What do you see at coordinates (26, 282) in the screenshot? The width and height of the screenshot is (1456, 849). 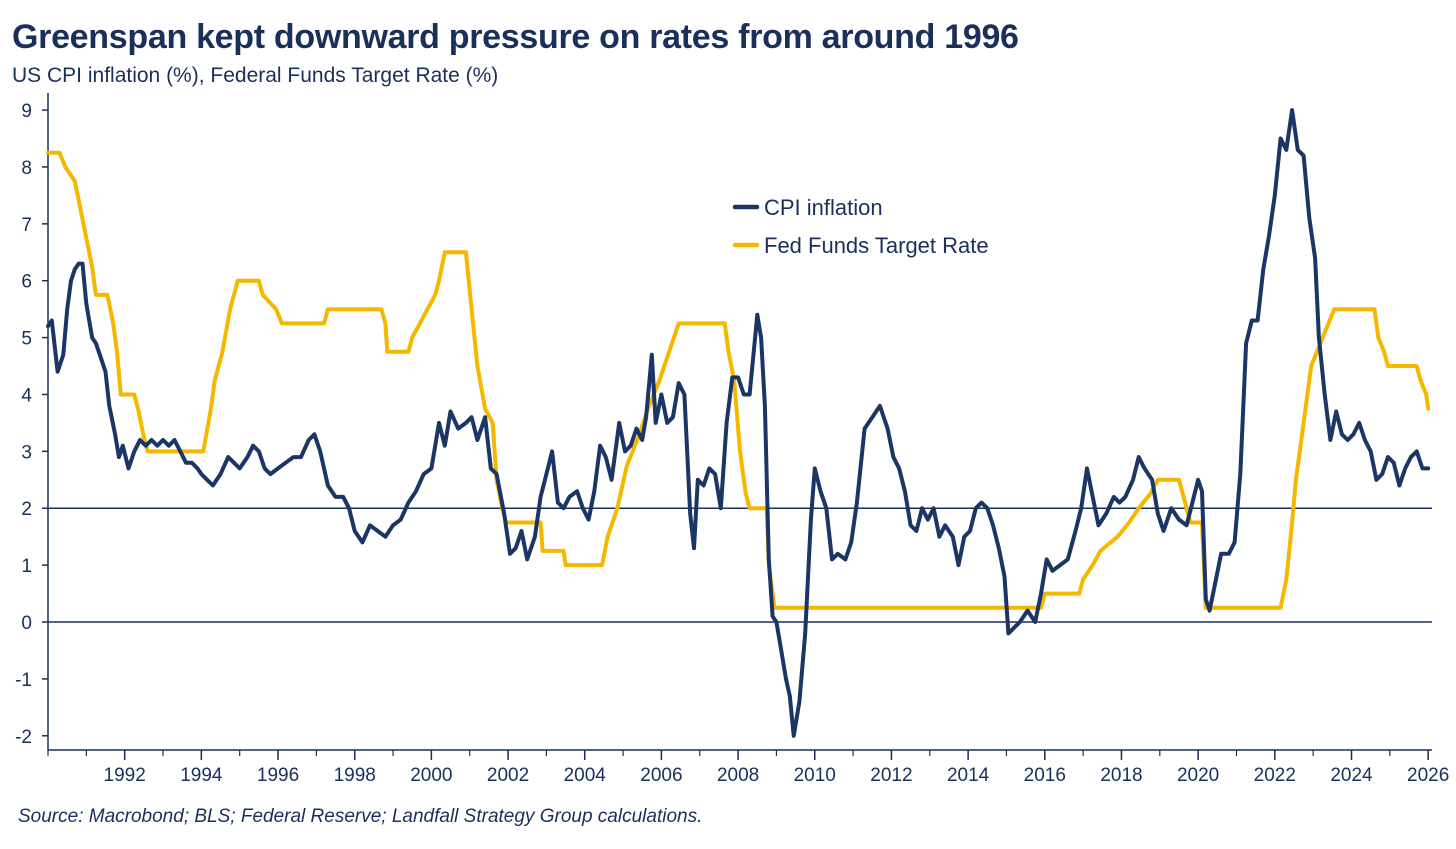 I see `y-tick-label: 6` at bounding box center [26, 282].